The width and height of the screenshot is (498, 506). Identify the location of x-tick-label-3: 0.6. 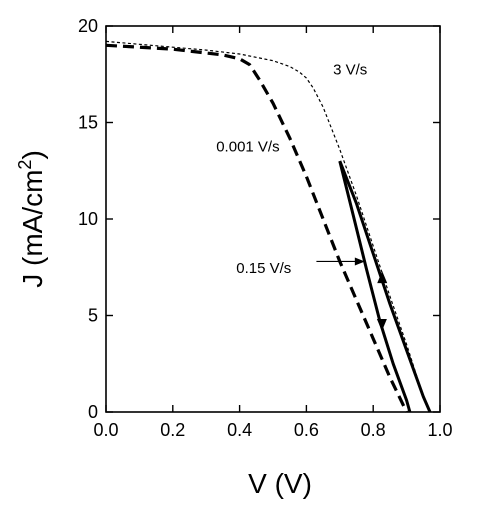
(306, 430).